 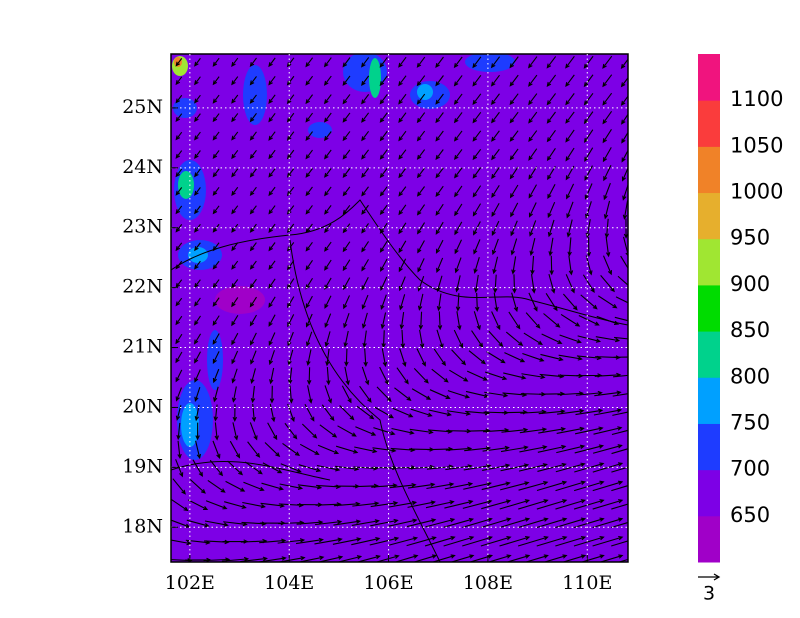 What do you see at coordinates (709, 170) in the screenshot?
I see `colorbar-segment` at bounding box center [709, 170].